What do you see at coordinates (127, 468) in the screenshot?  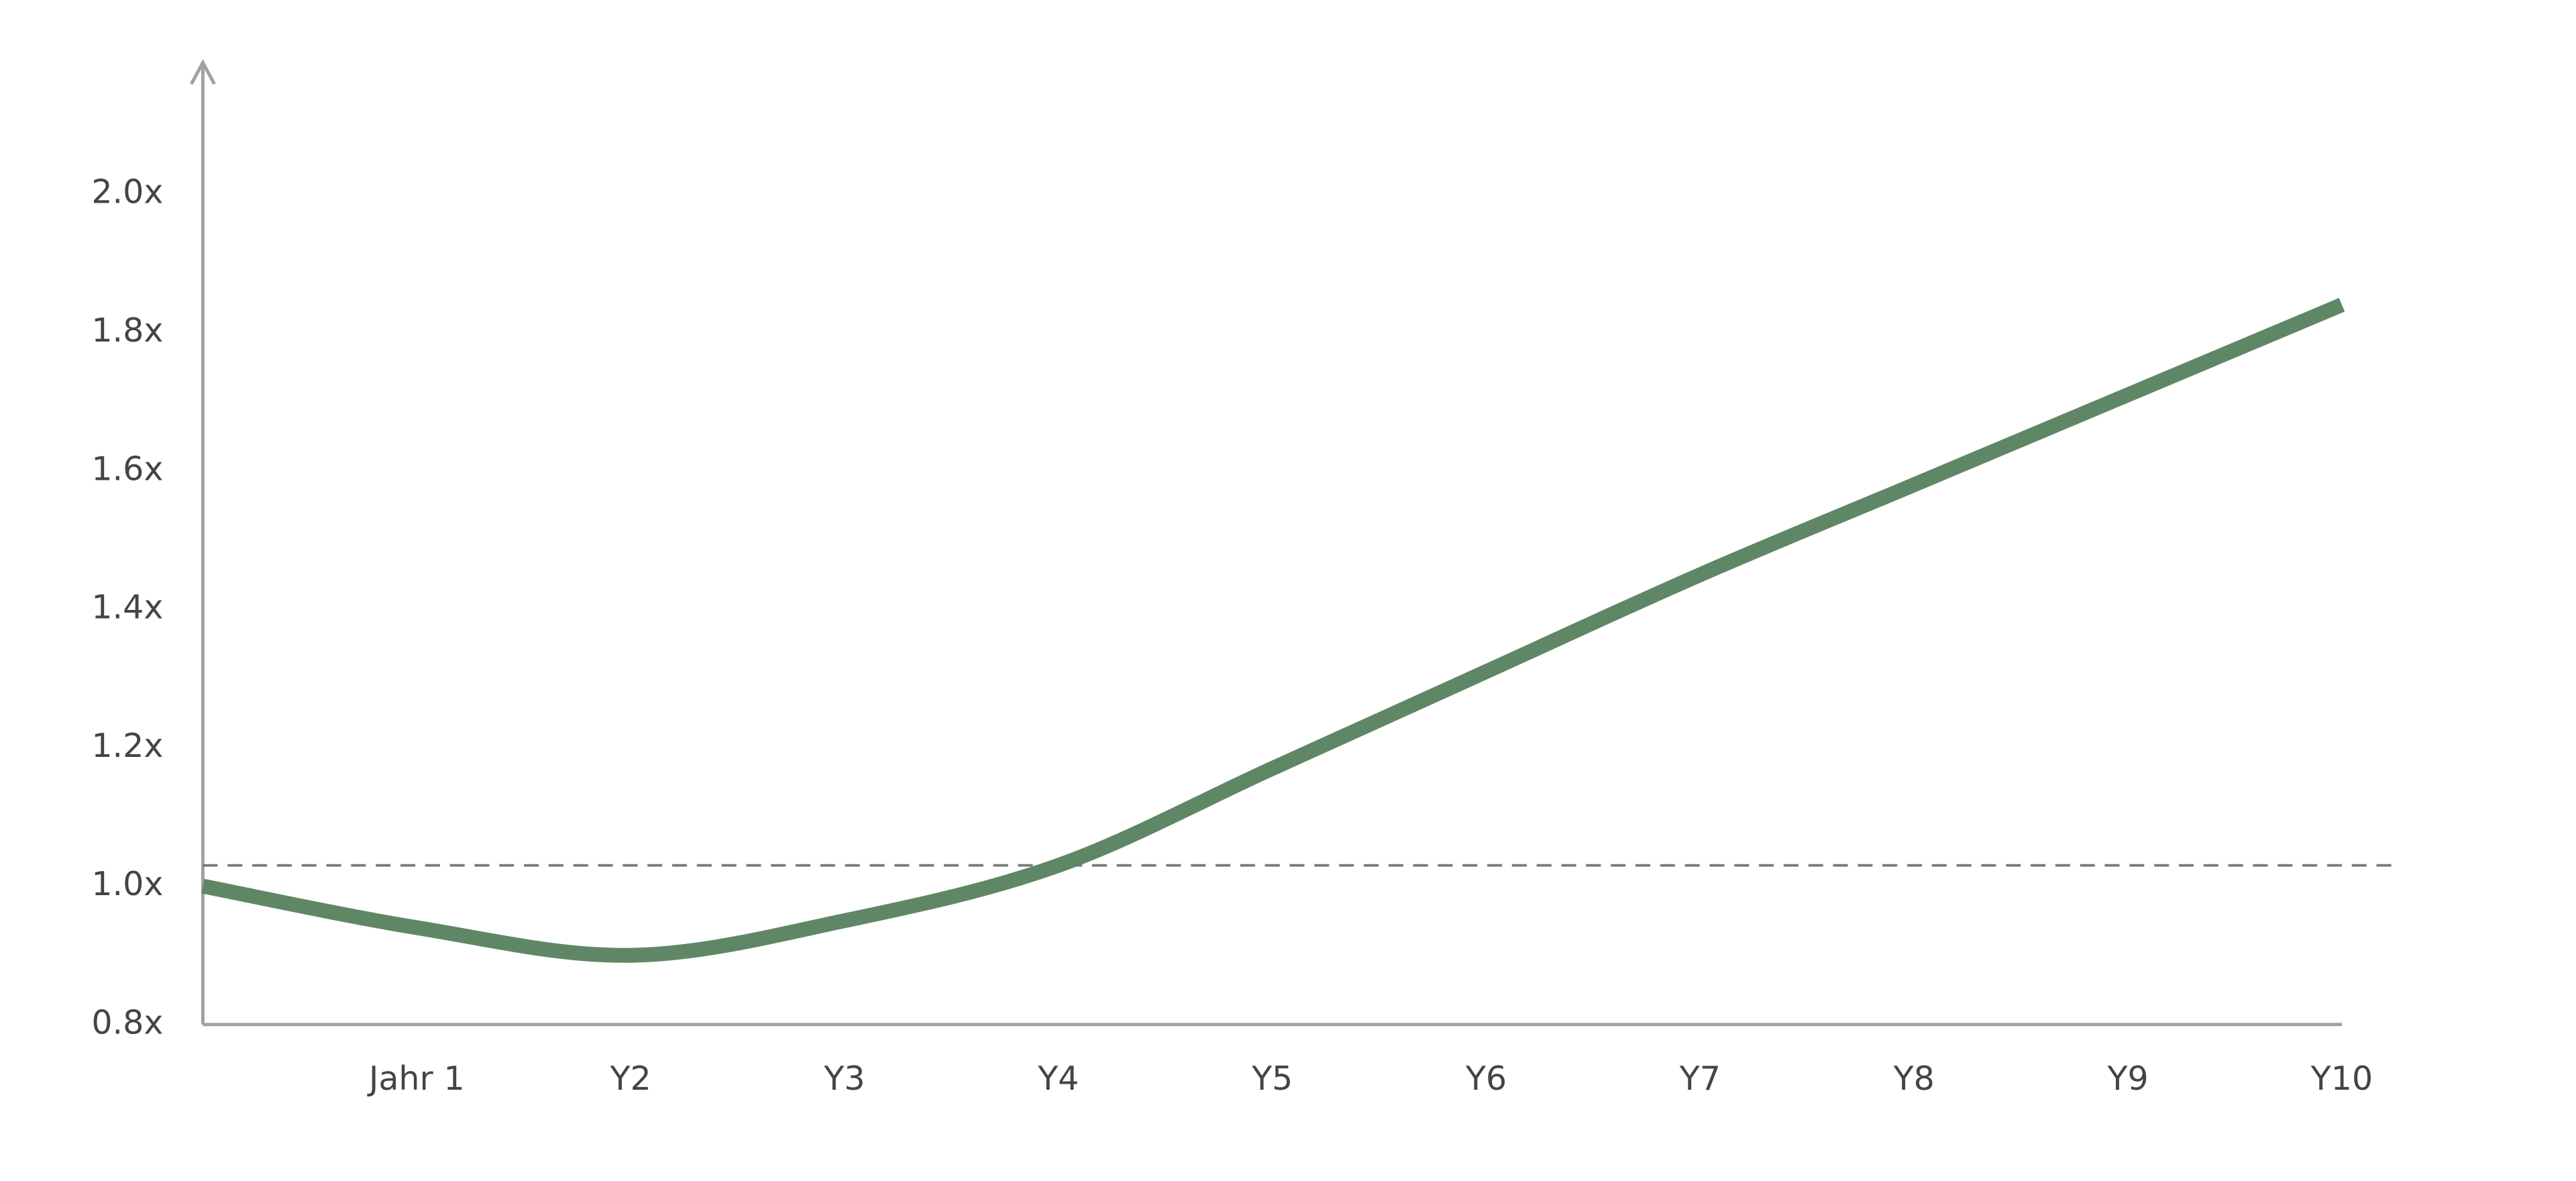 I see `y-tick-label: 1.6x` at bounding box center [127, 468].